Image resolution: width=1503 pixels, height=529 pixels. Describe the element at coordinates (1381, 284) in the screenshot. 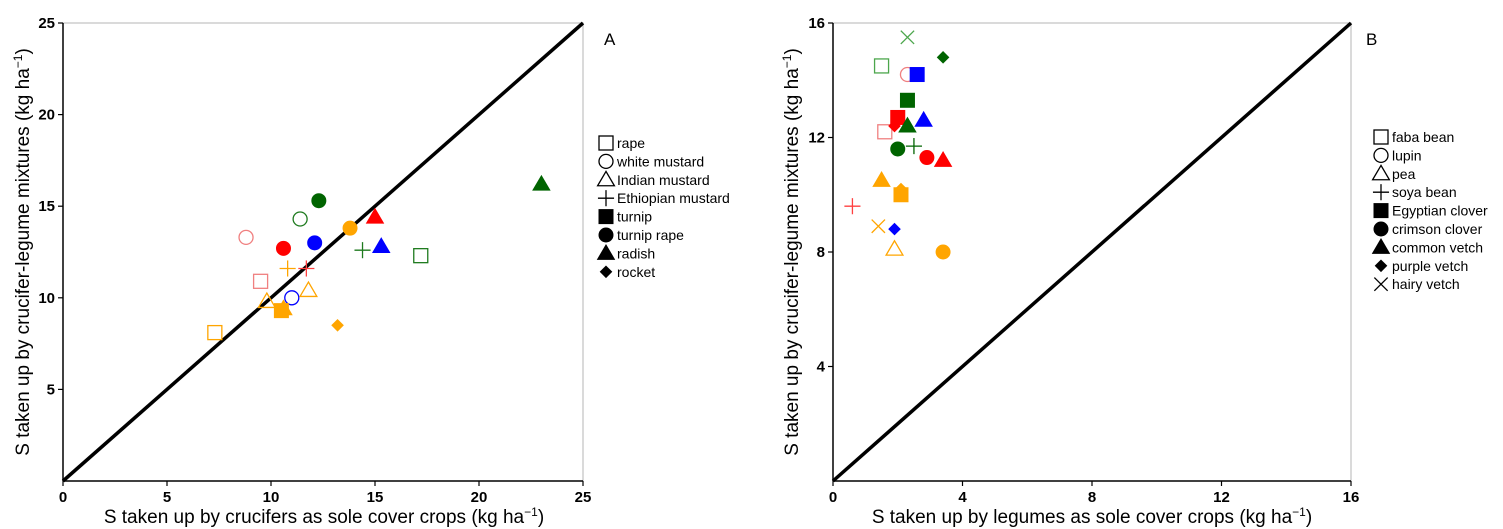

I see `legend-symbol-x` at that location.